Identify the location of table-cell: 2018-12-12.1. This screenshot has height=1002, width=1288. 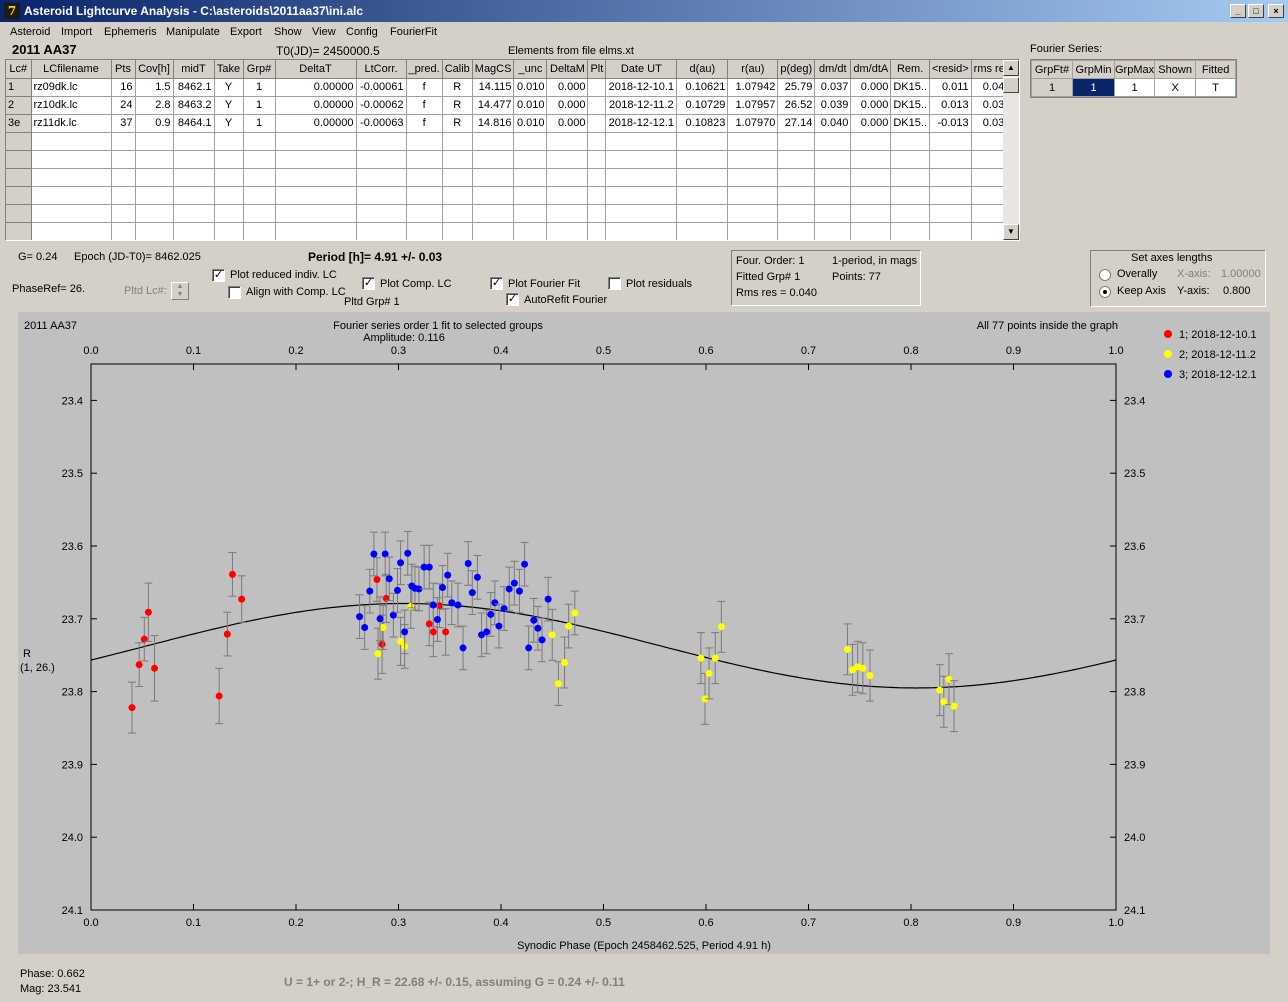
(641, 123).